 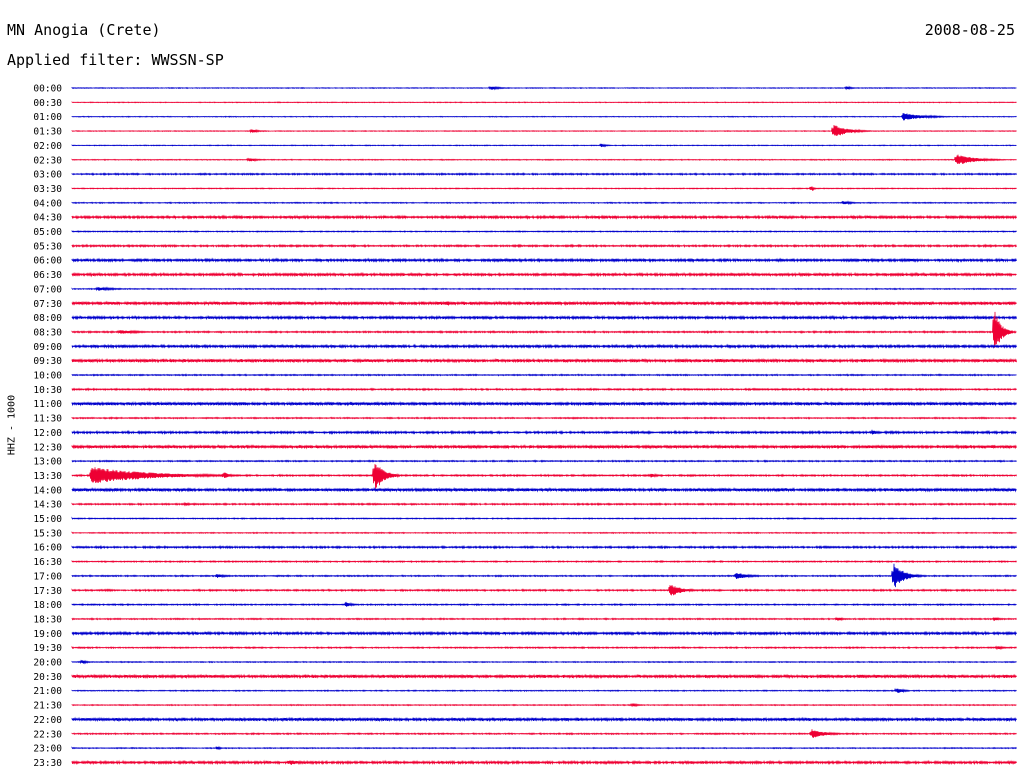 What do you see at coordinates (47, 404) in the screenshot?
I see `row-time-label: 11:00` at bounding box center [47, 404].